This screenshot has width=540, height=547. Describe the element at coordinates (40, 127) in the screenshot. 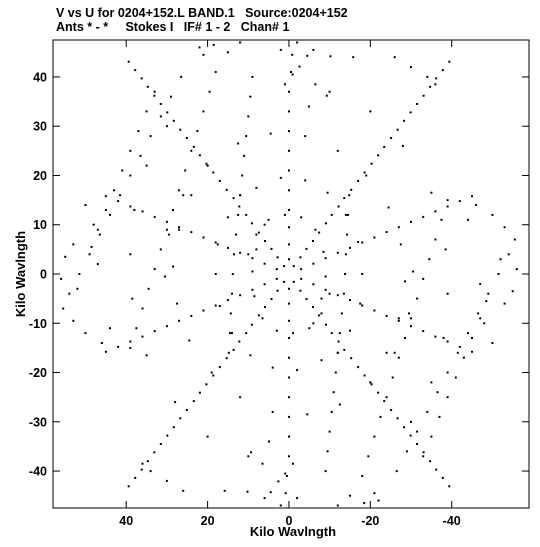

I see `y-tick-label: 30` at that location.